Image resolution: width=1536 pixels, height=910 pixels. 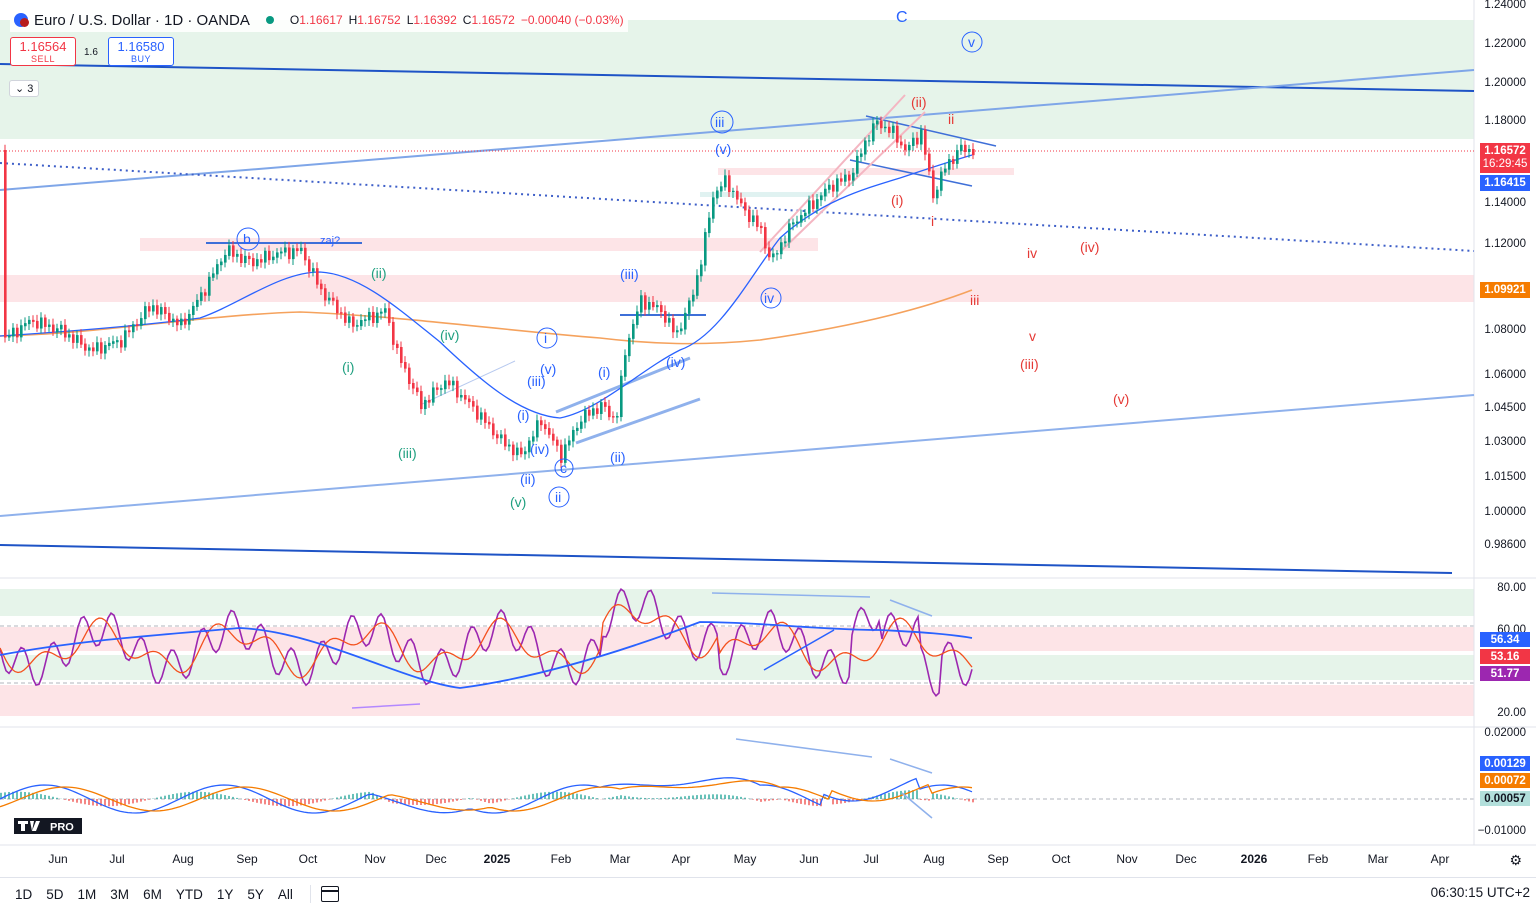 What do you see at coordinates (119, 894) in the screenshot?
I see `timeframe-3m: 3M` at bounding box center [119, 894].